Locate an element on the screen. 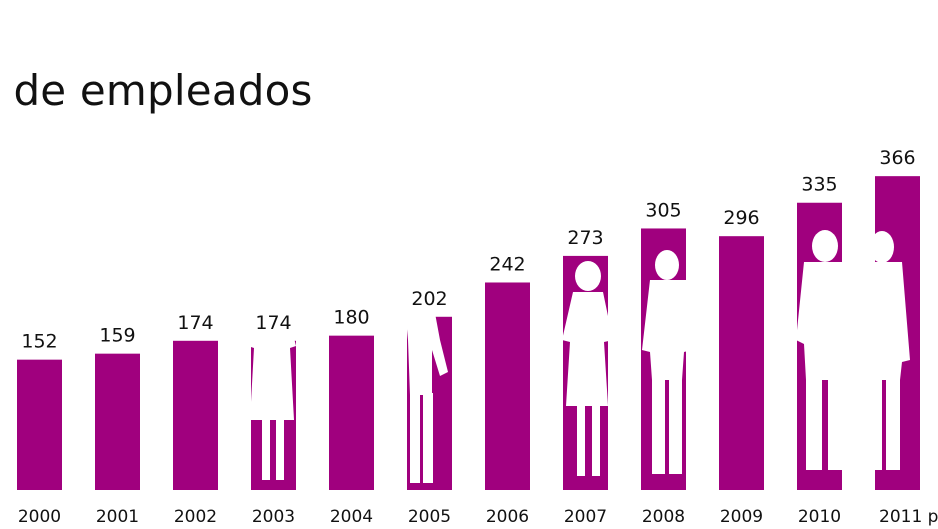  chart-title: o de empleados is located at coordinates (156, 90).